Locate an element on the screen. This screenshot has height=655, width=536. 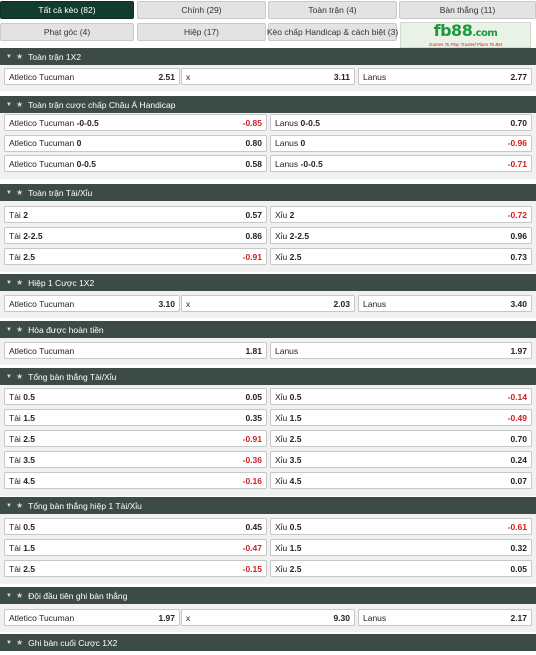
odds-value: 0.86 is located at coordinates (253, 235).